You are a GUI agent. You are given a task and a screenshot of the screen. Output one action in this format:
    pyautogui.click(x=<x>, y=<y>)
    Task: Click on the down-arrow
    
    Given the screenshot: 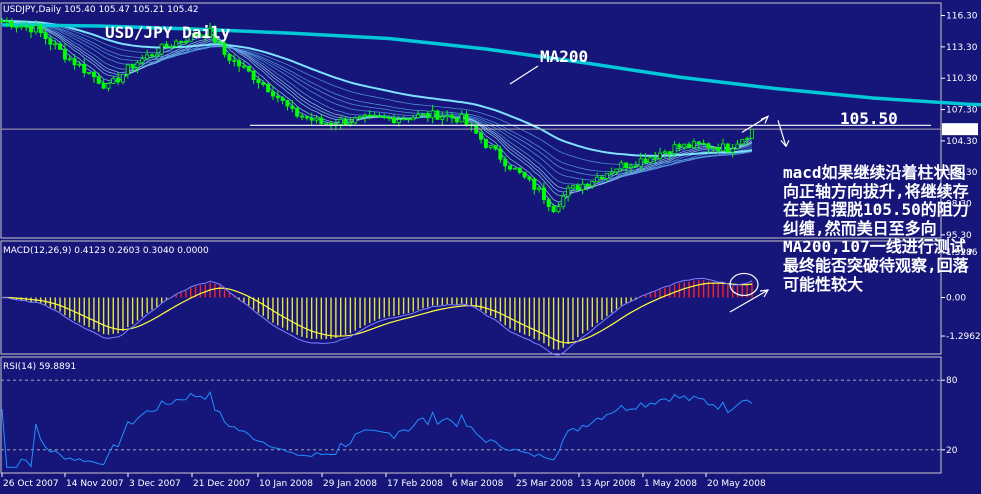 What is the action you would take?
    pyautogui.click(x=783, y=134)
    